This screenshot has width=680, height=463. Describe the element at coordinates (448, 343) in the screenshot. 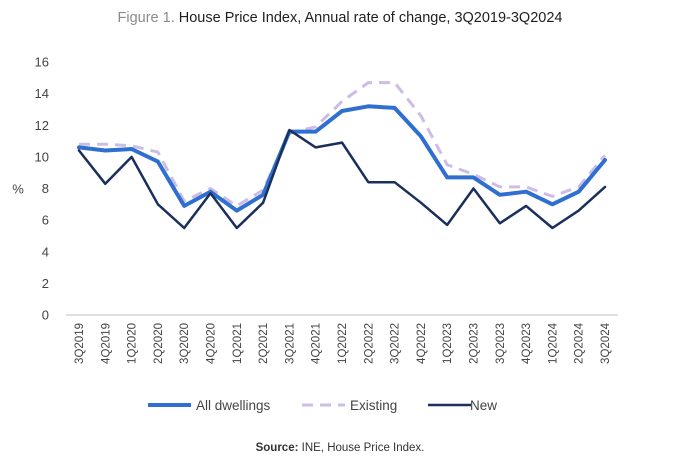

I see `x-tick-label: 1Q2023` at that location.